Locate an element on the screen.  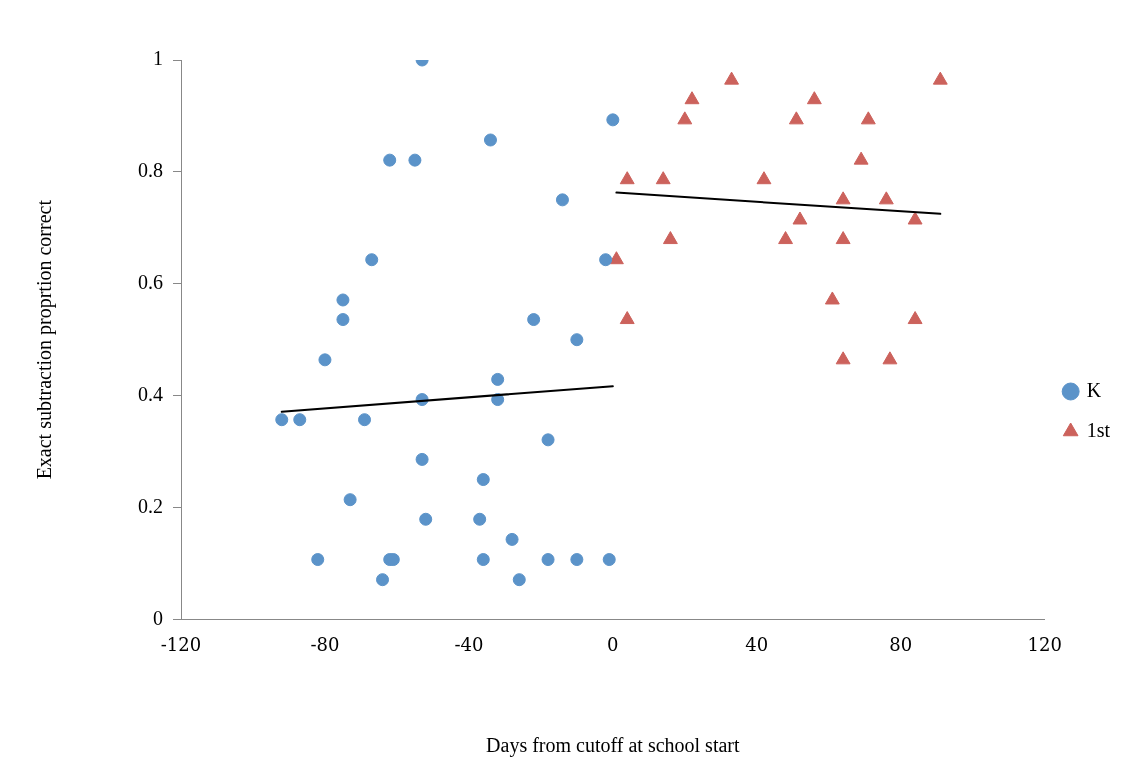
y-tick-label: 0.6 is located at coordinates (150, 282).